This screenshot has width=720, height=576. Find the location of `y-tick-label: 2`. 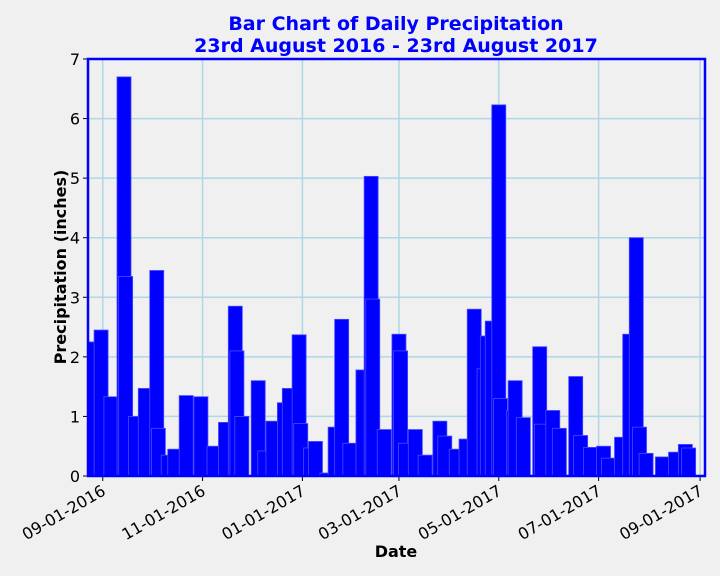

y-tick-label: 2 is located at coordinates (75, 357).